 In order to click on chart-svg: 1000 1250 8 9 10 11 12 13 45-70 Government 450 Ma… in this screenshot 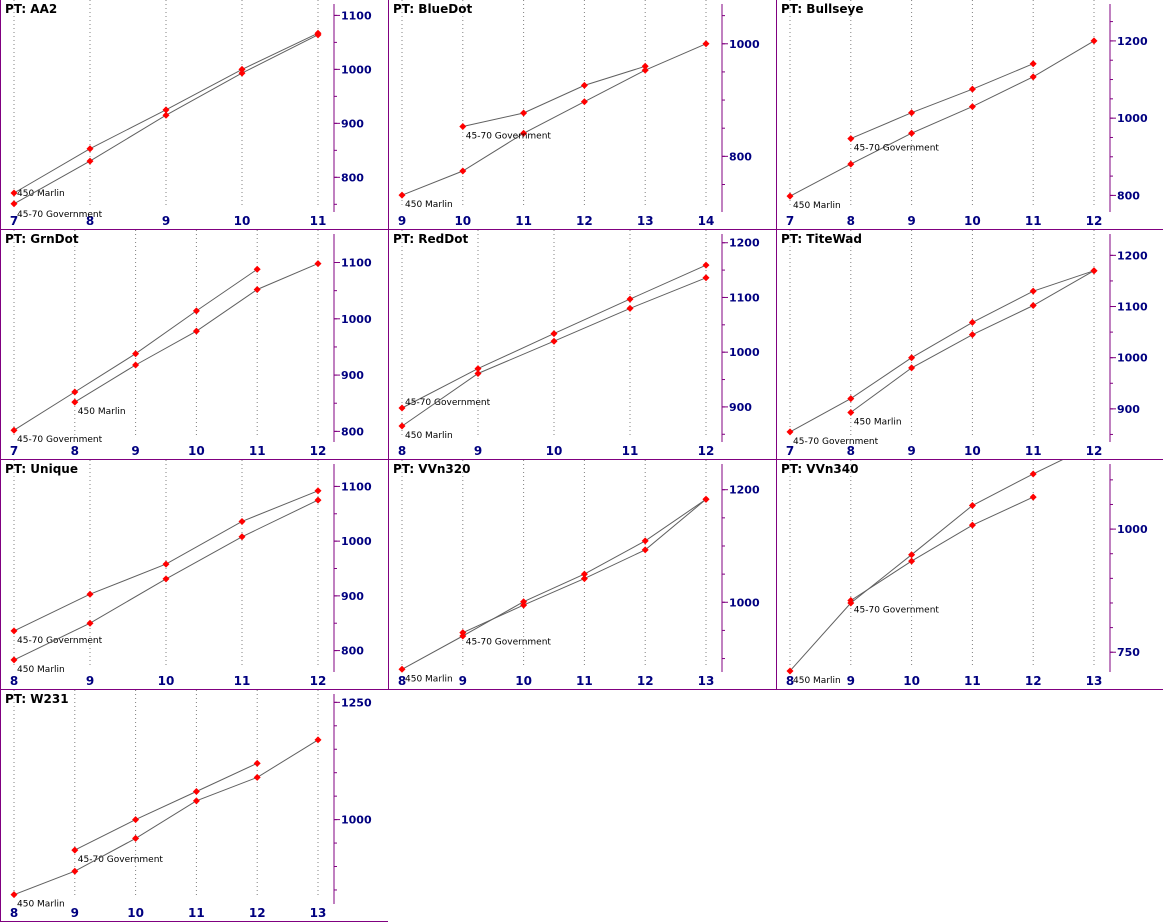, I will do `click(194, 806)`.